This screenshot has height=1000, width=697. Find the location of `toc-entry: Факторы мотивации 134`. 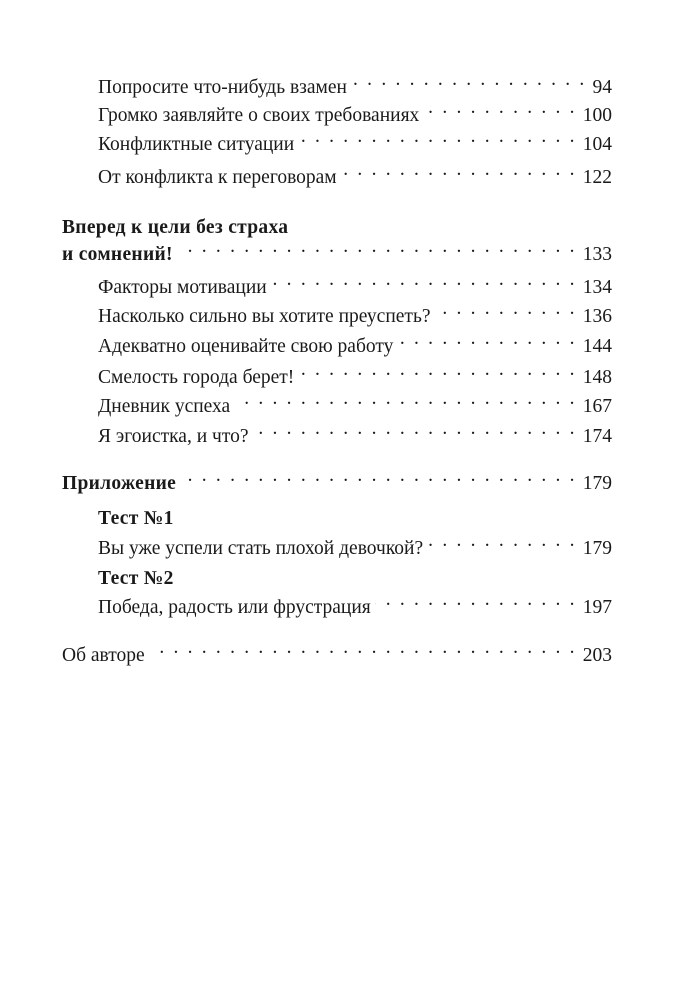

toc-entry: Факторы мотивации 134 is located at coordinates (355, 282).